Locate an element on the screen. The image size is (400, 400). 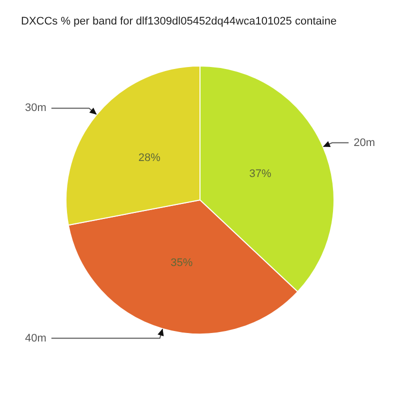
slice-label: 20m is located at coordinates (364, 142).